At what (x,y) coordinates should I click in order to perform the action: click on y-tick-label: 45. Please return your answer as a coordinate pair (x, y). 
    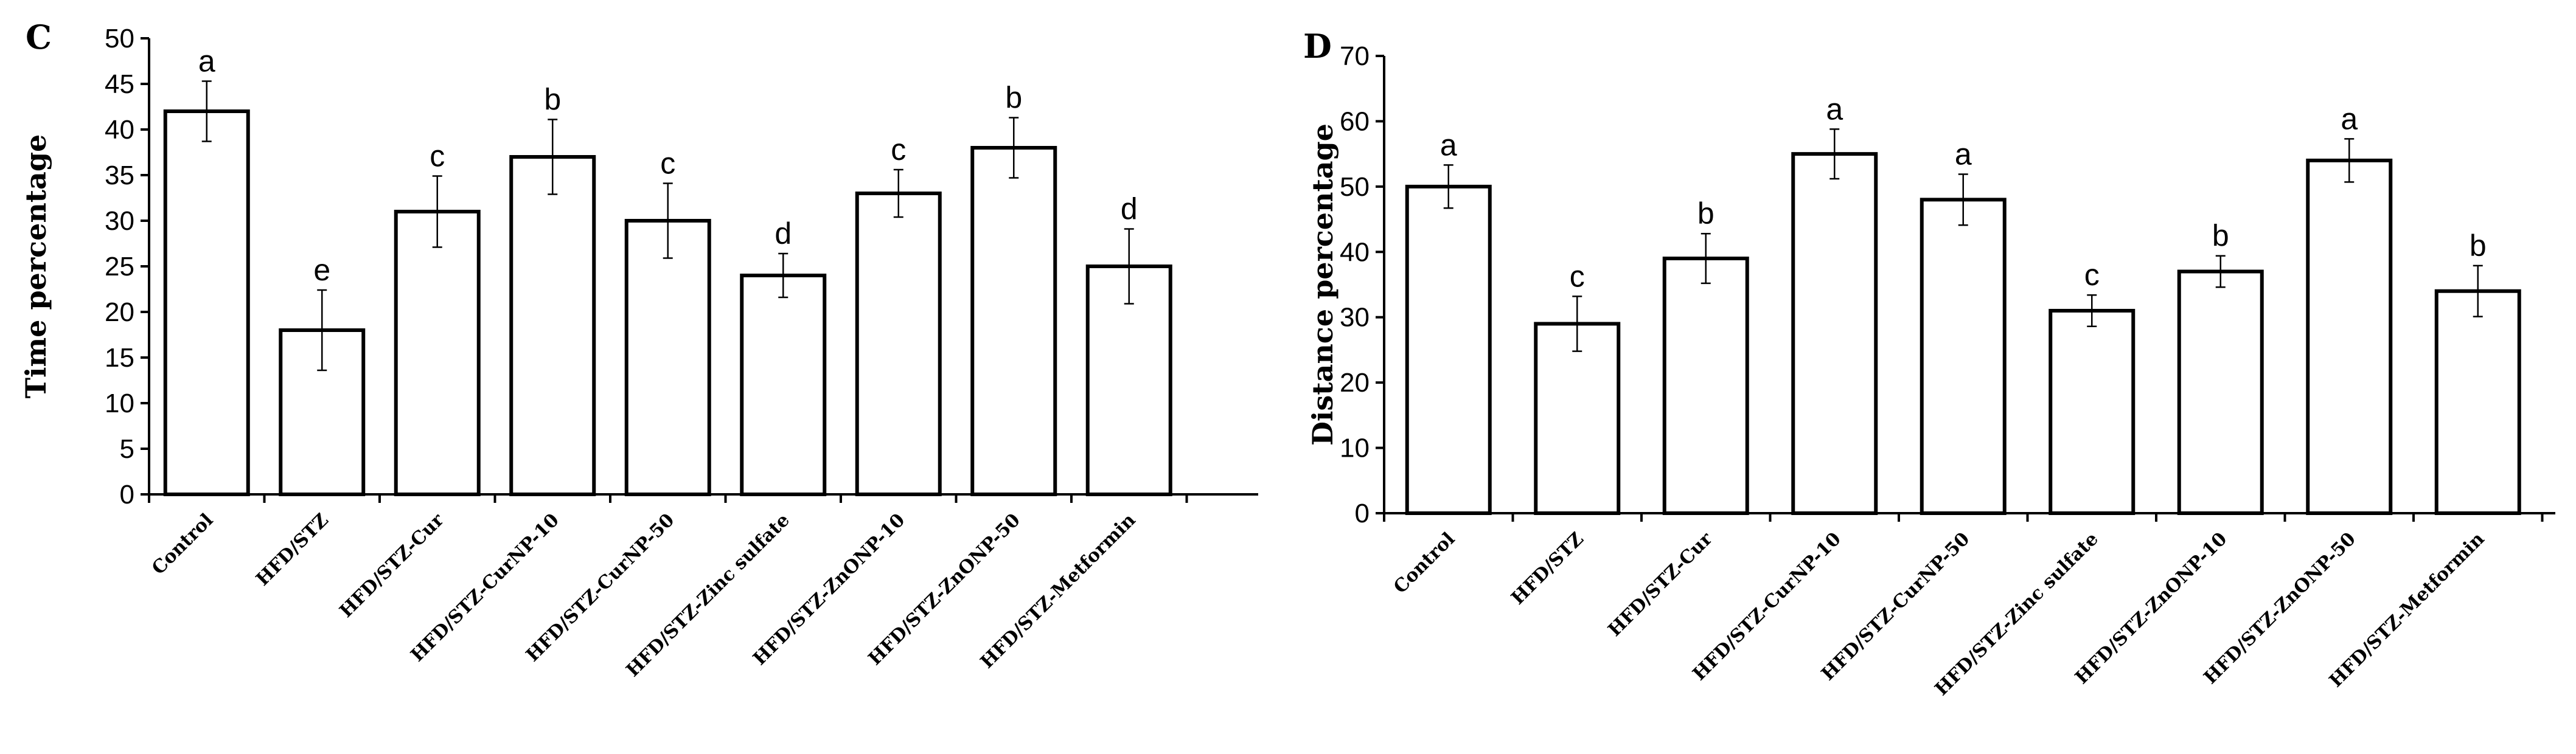
    Looking at the image, I should click on (119, 84).